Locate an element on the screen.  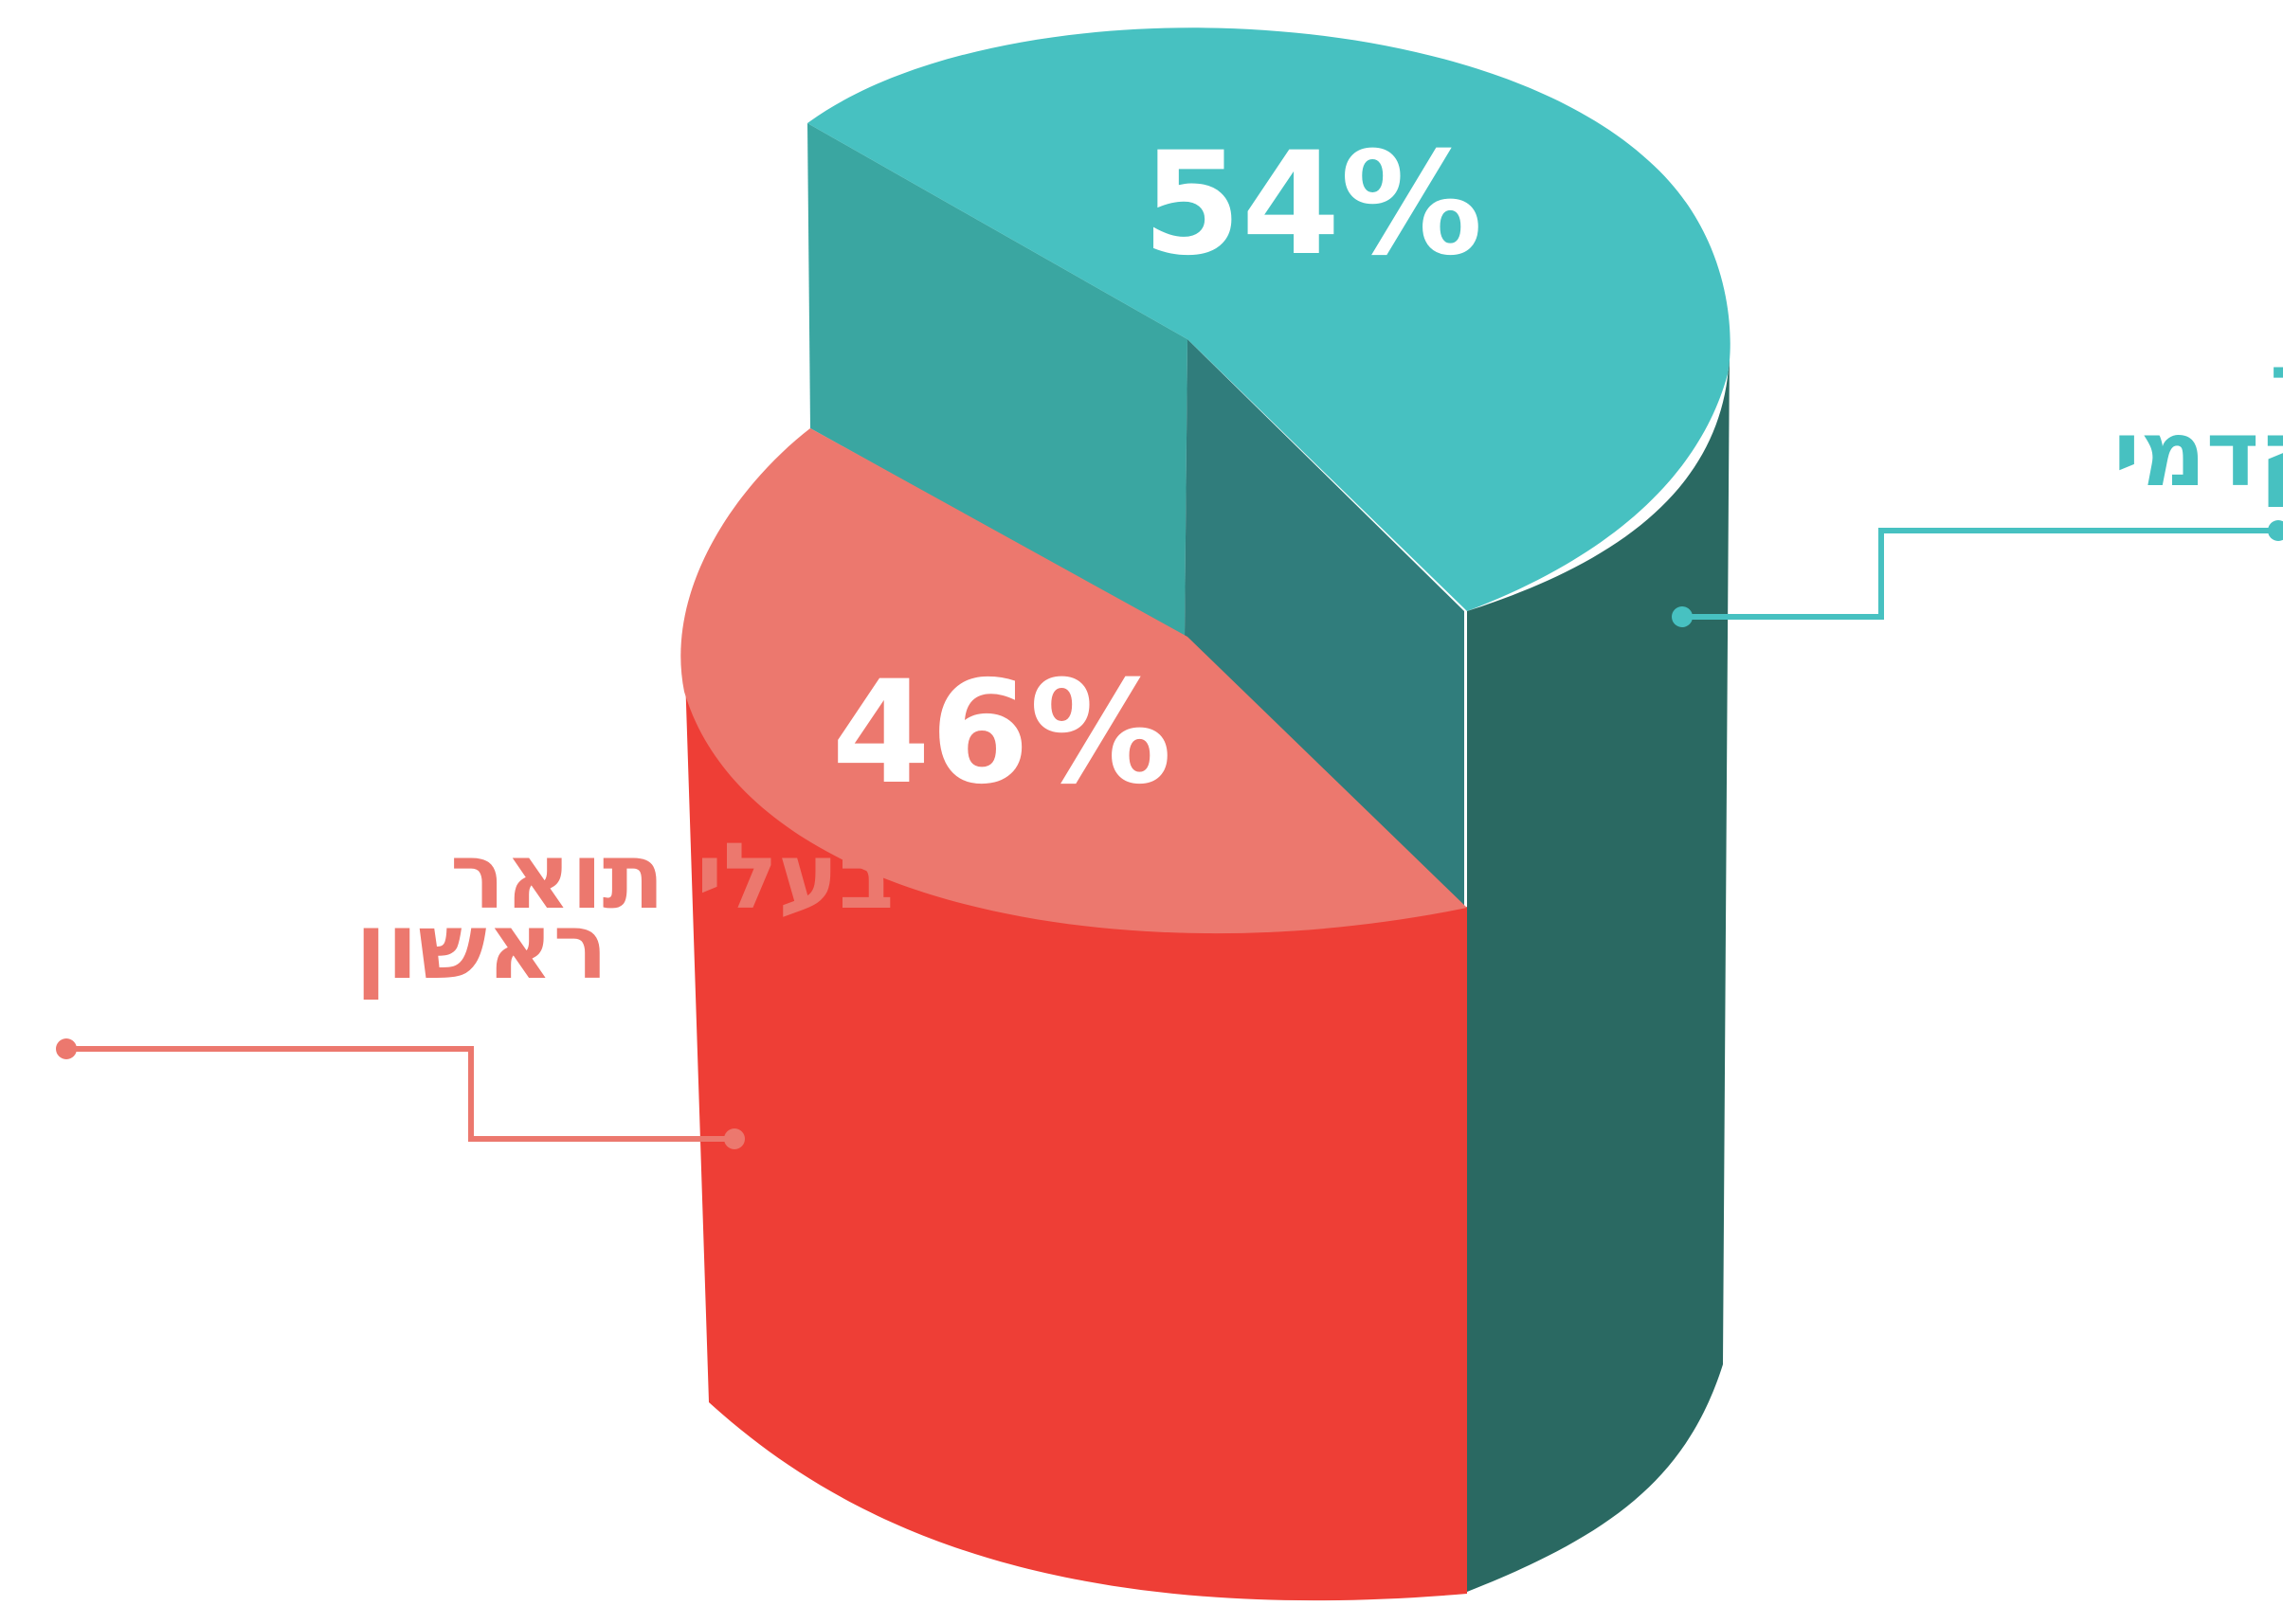
leader-dot-54-start is located at coordinates (1682, 617).